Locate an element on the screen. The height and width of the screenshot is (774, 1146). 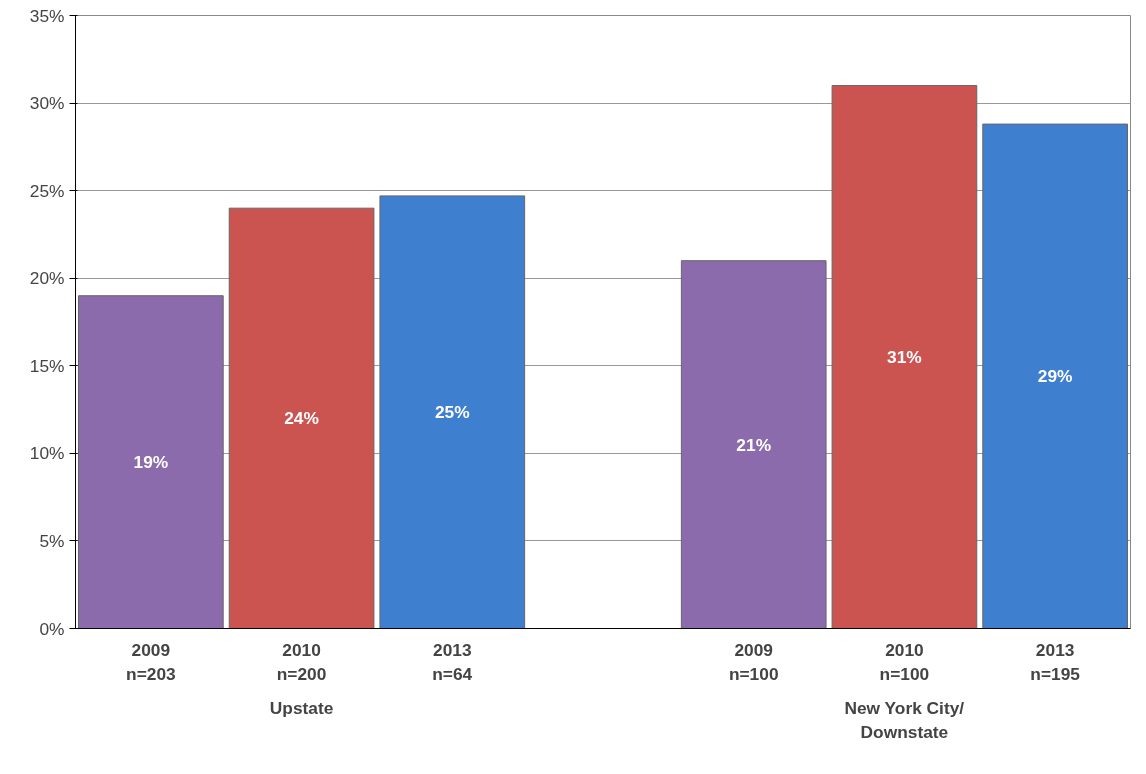
data-label: 21% is located at coordinates (754, 444).